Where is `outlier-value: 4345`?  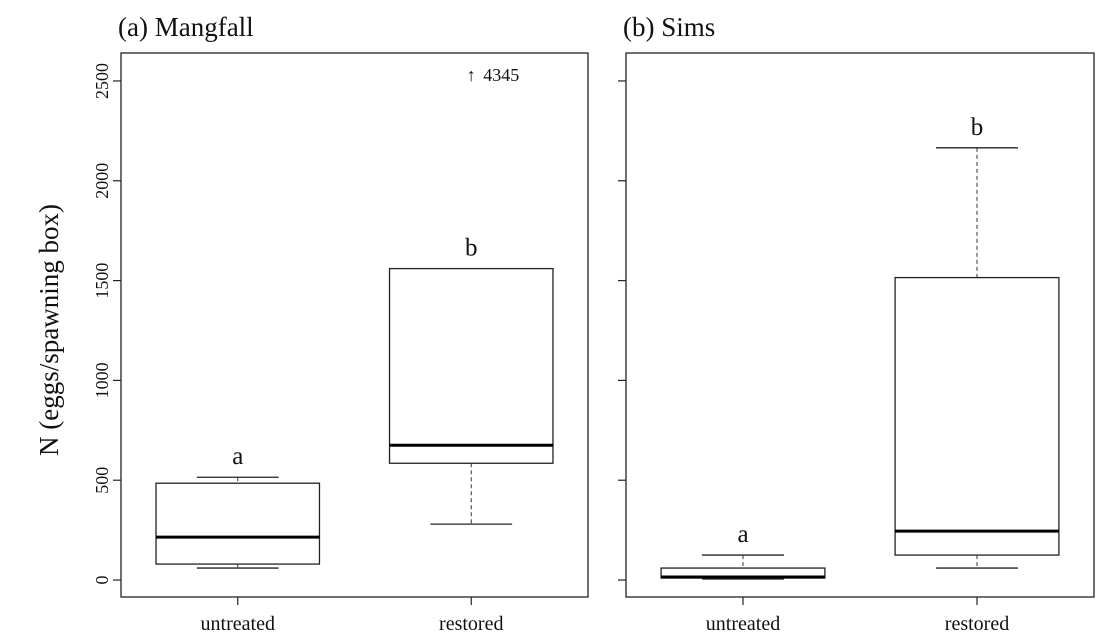 outlier-value: 4345 is located at coordinates (501, 75).